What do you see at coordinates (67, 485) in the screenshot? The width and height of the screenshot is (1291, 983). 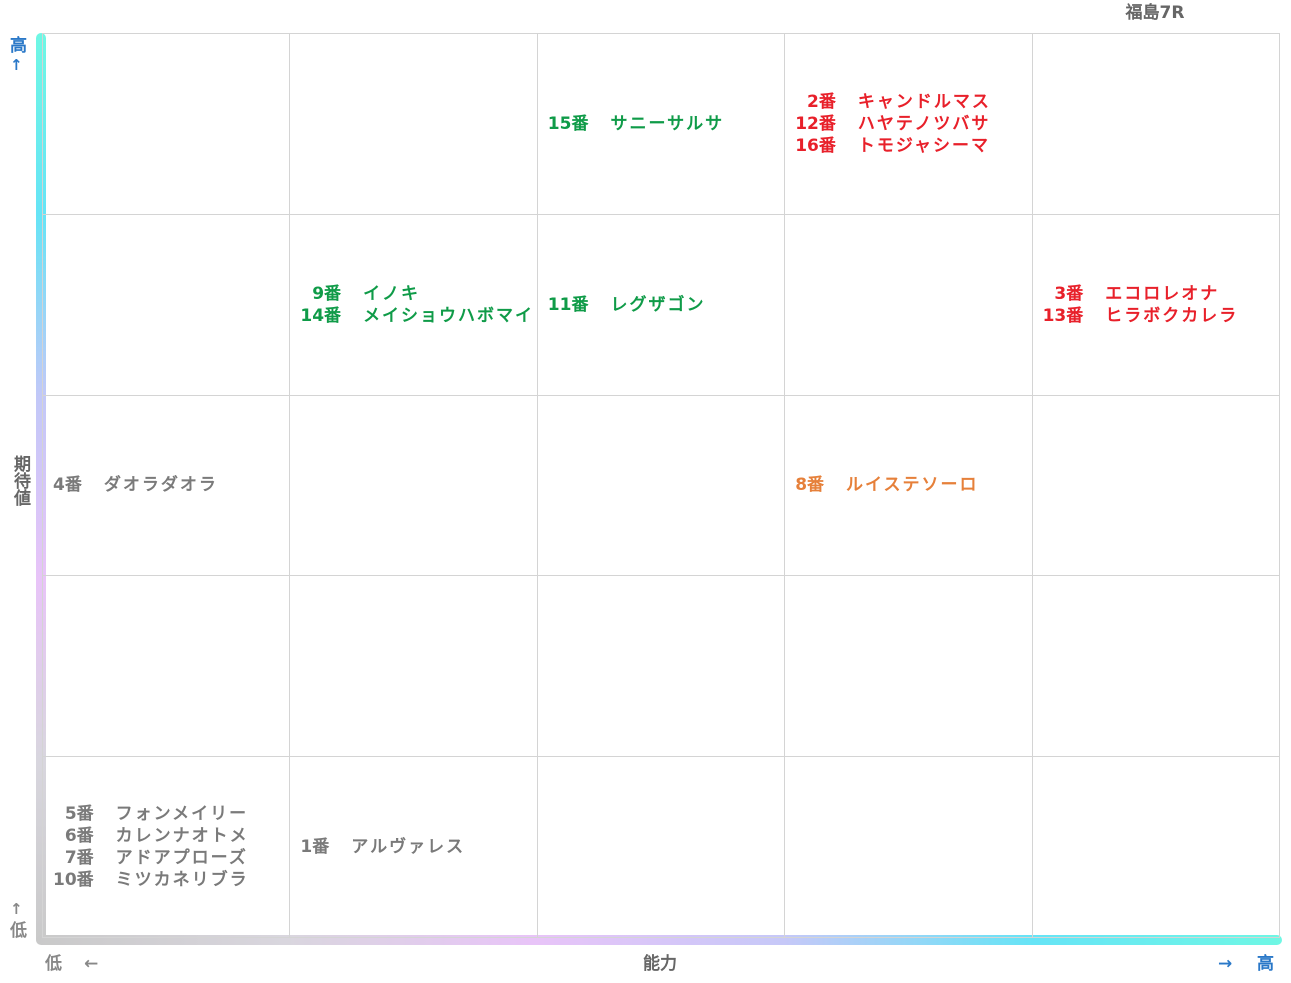 I see `horse-number: 4番` at bounding box center [67, 485].